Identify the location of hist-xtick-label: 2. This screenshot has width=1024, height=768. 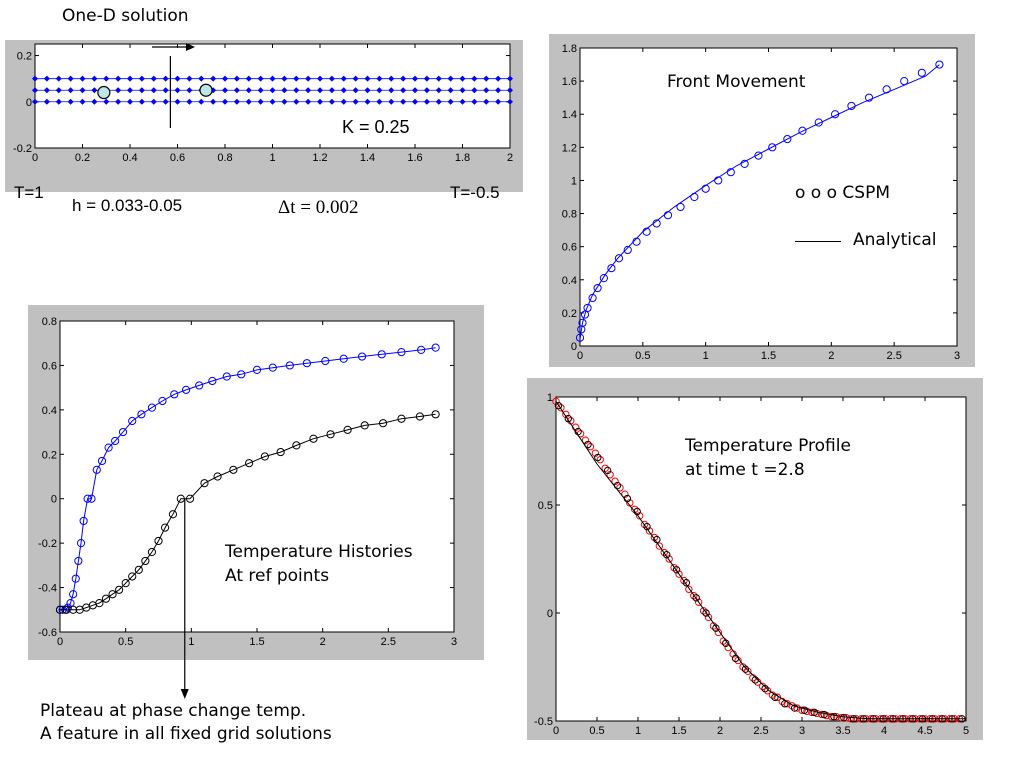
(323, 642).